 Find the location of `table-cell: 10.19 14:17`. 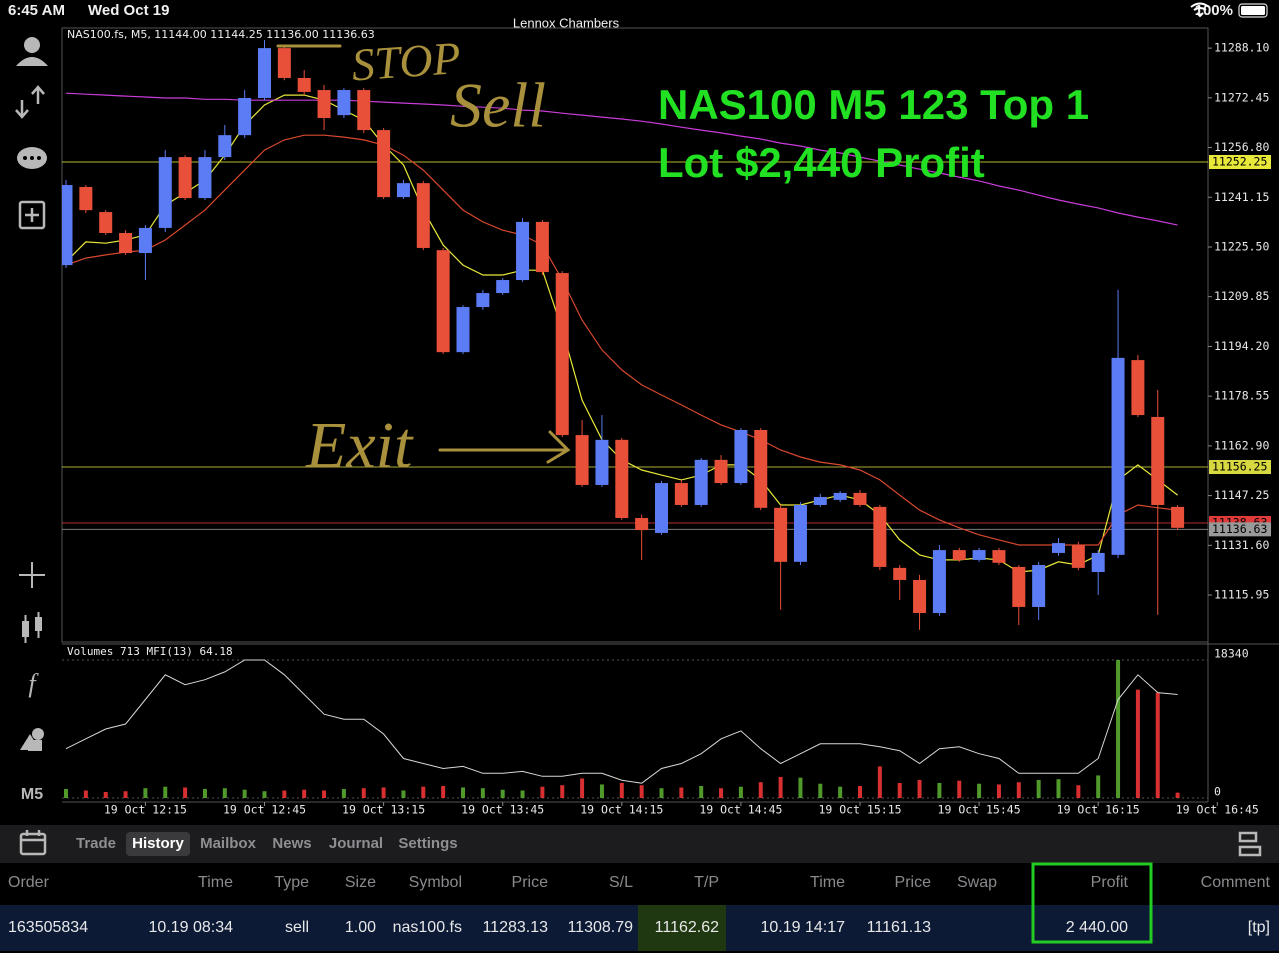

table-cell: 10.19 14:17 is located at coordinates (802, 927).